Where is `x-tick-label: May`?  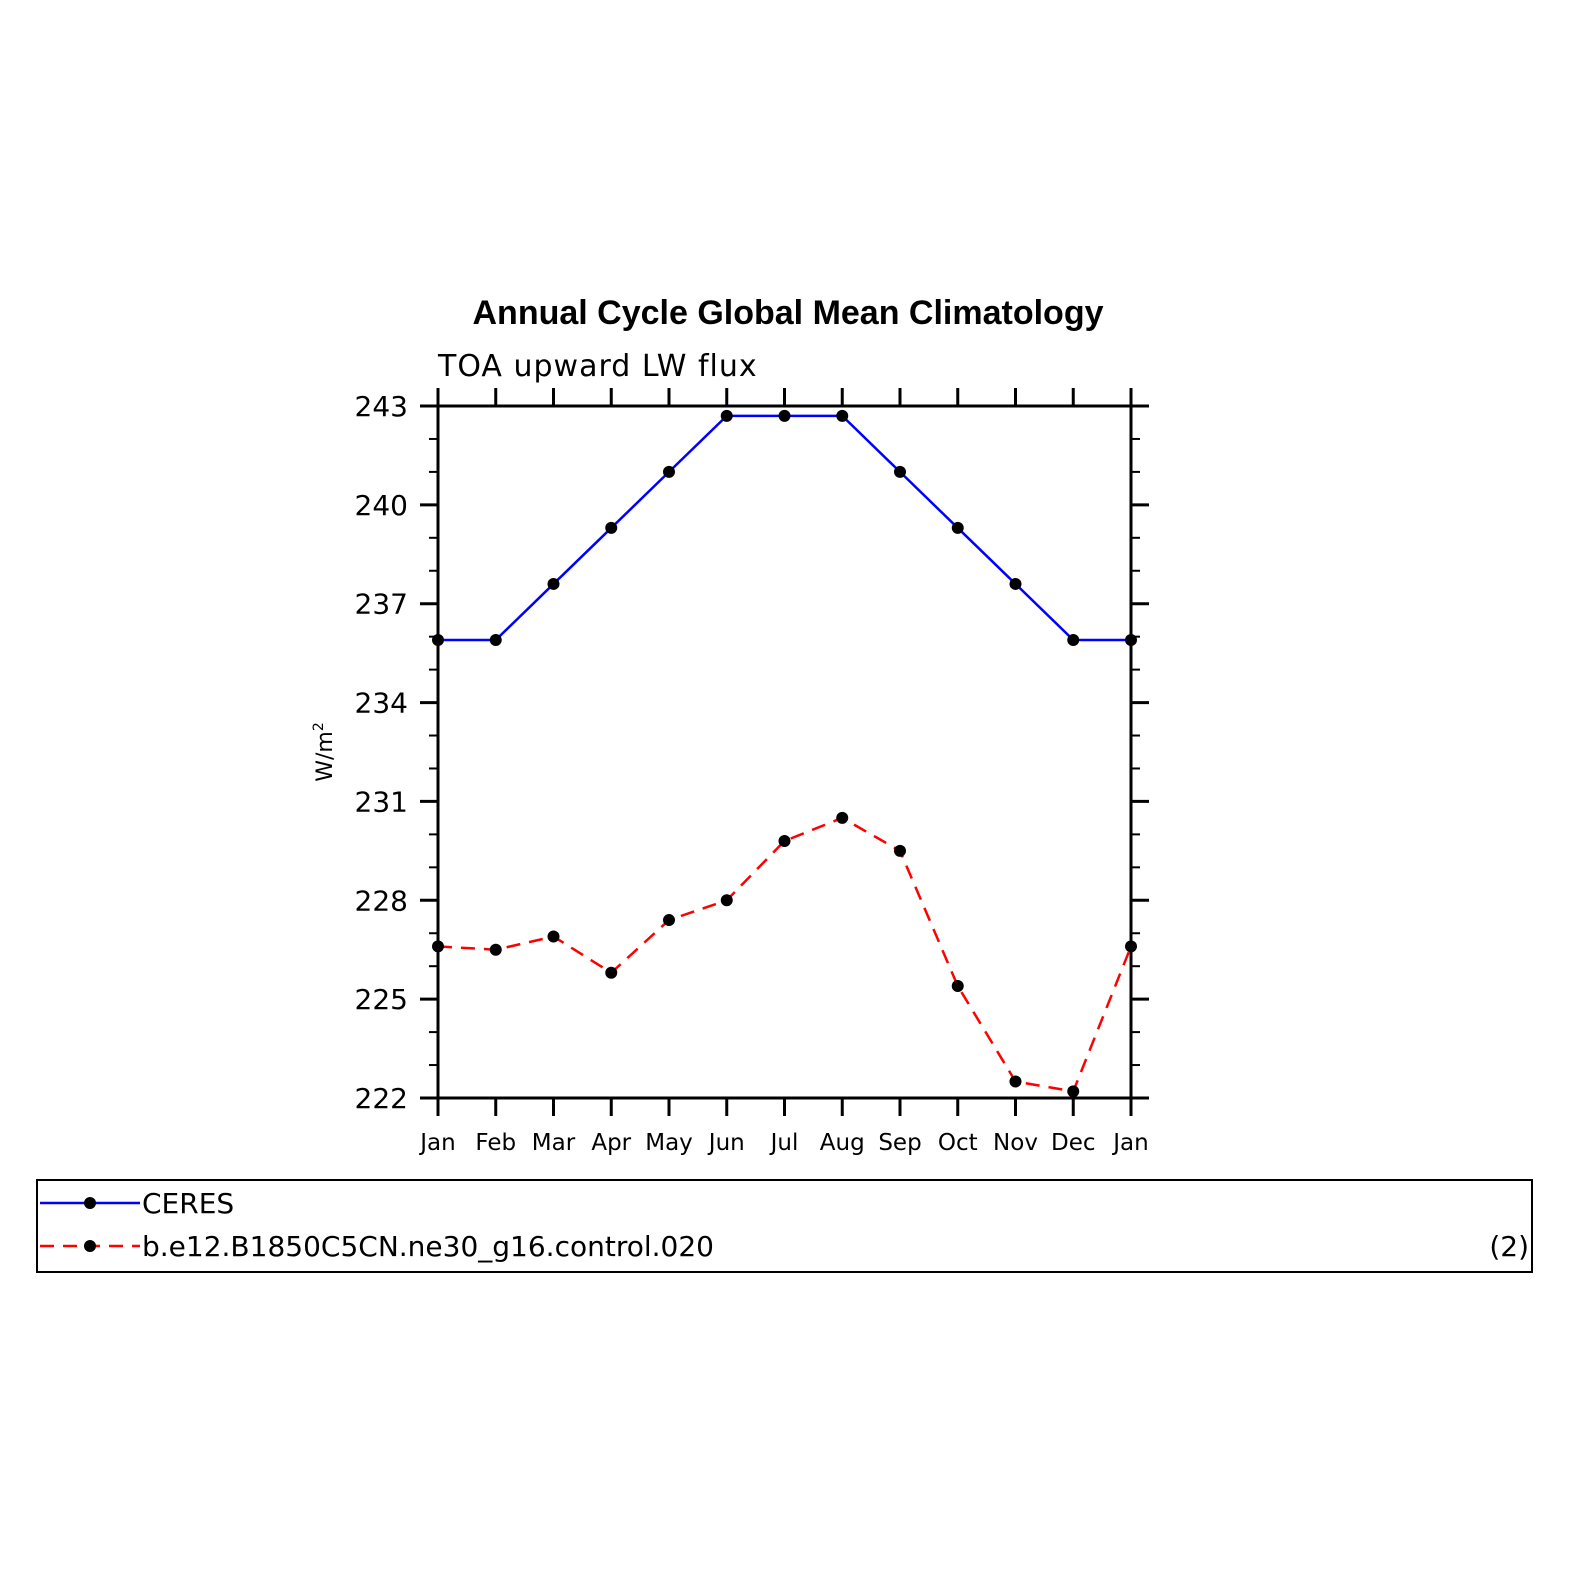
x-tick-label: May is located at coordinates (669, 1143).